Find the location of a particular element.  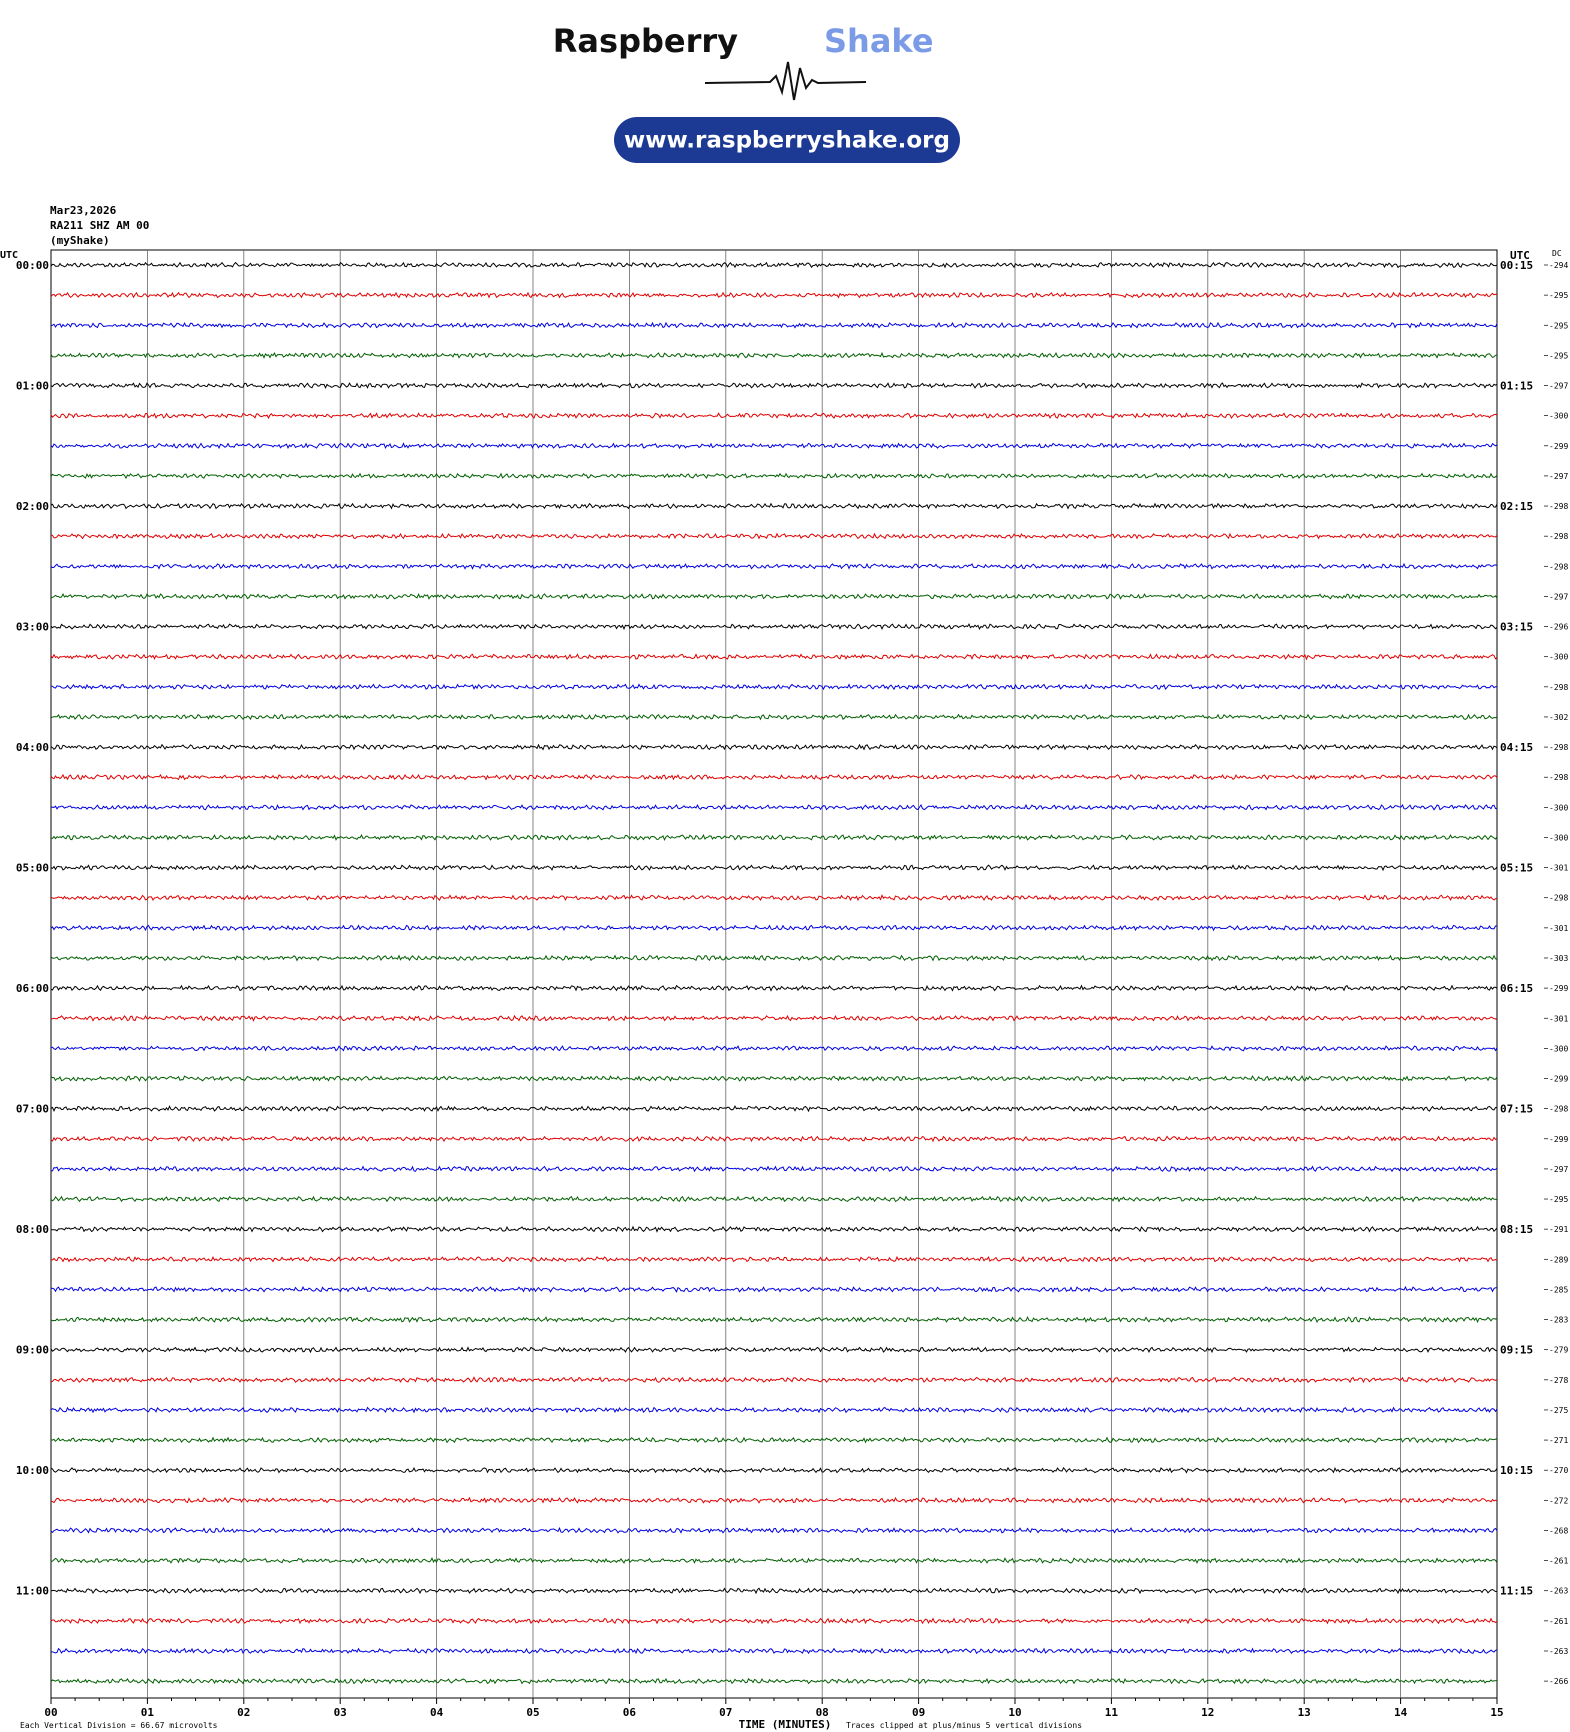

left-time-label: 11:00 is located at coordinates (32, 1591).